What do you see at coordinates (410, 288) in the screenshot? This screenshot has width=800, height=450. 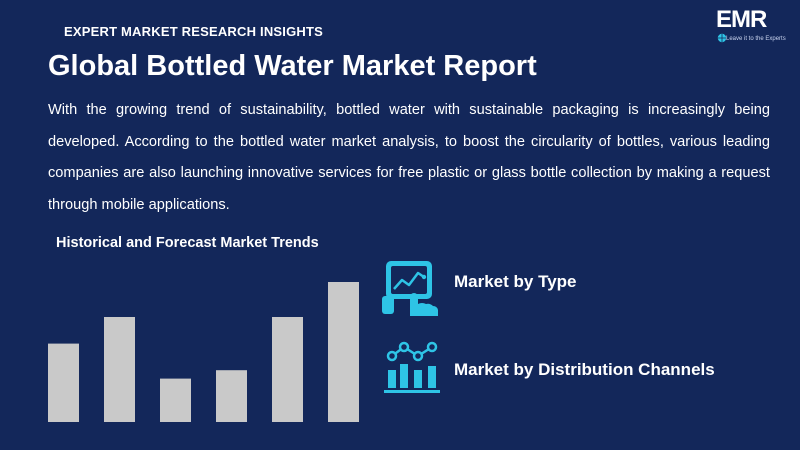 I see `tablet-touch-chart-icon` at bounding box center [410, 288].